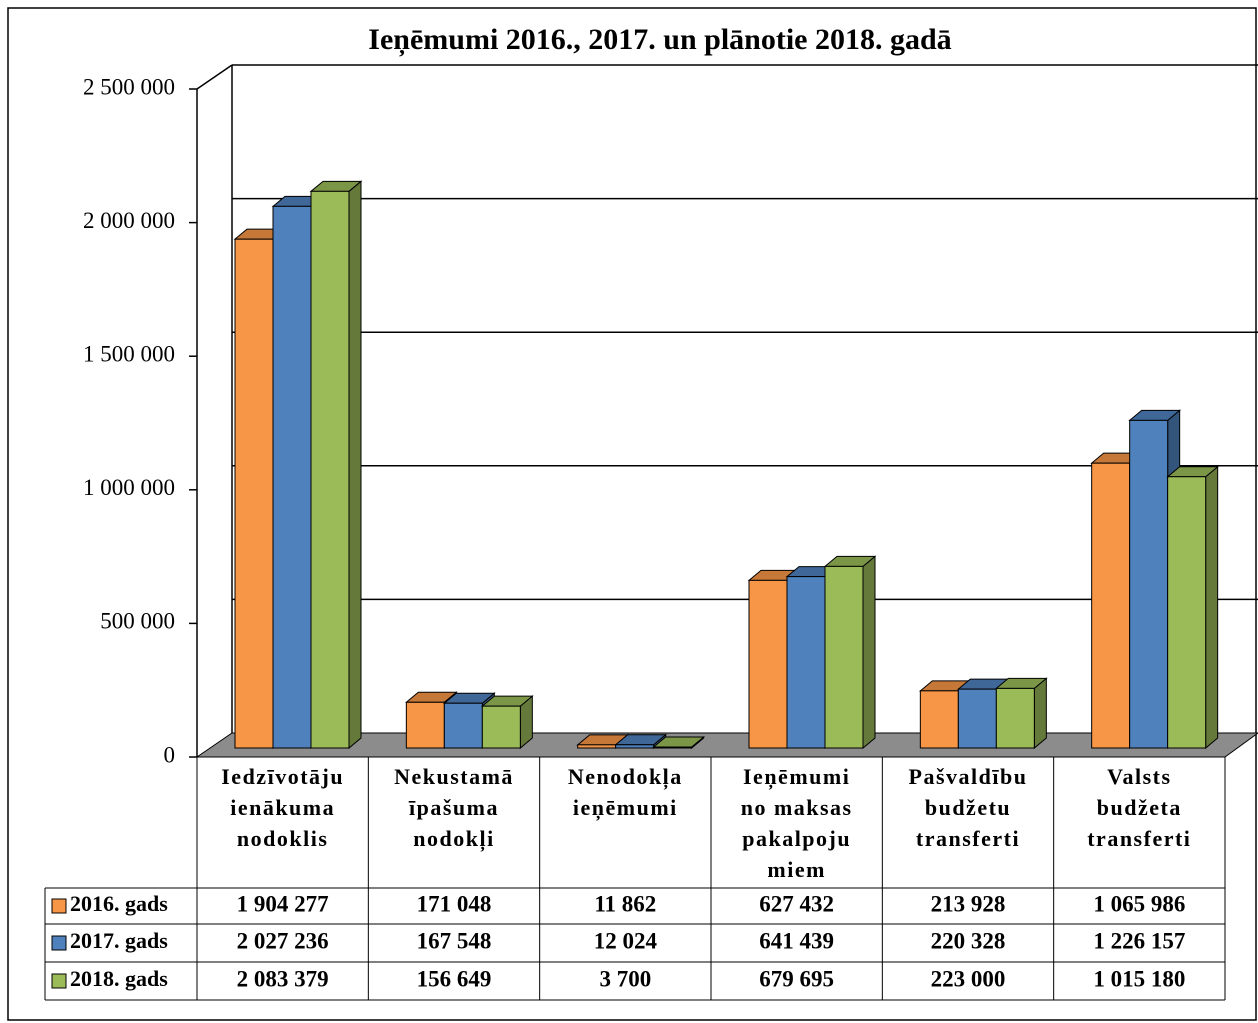 The image size is (1258, 1023). Describe the element at coordinates (129, 220) in the screenshot. I see `y-tick-label: 2 000 000` at that location.